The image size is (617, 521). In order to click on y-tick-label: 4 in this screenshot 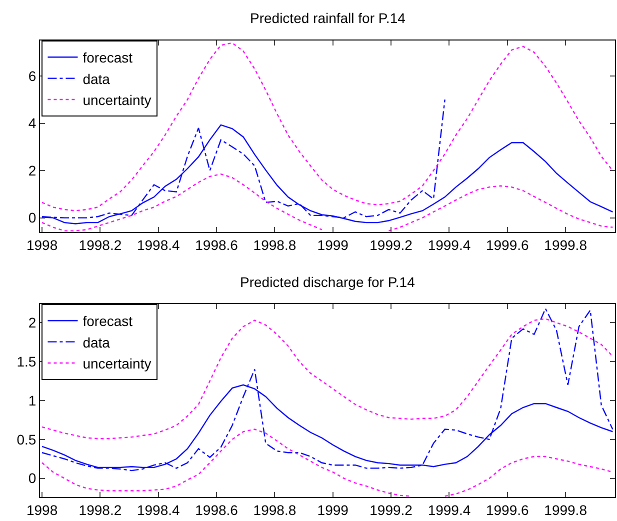, I will do `click(32, 123)`.